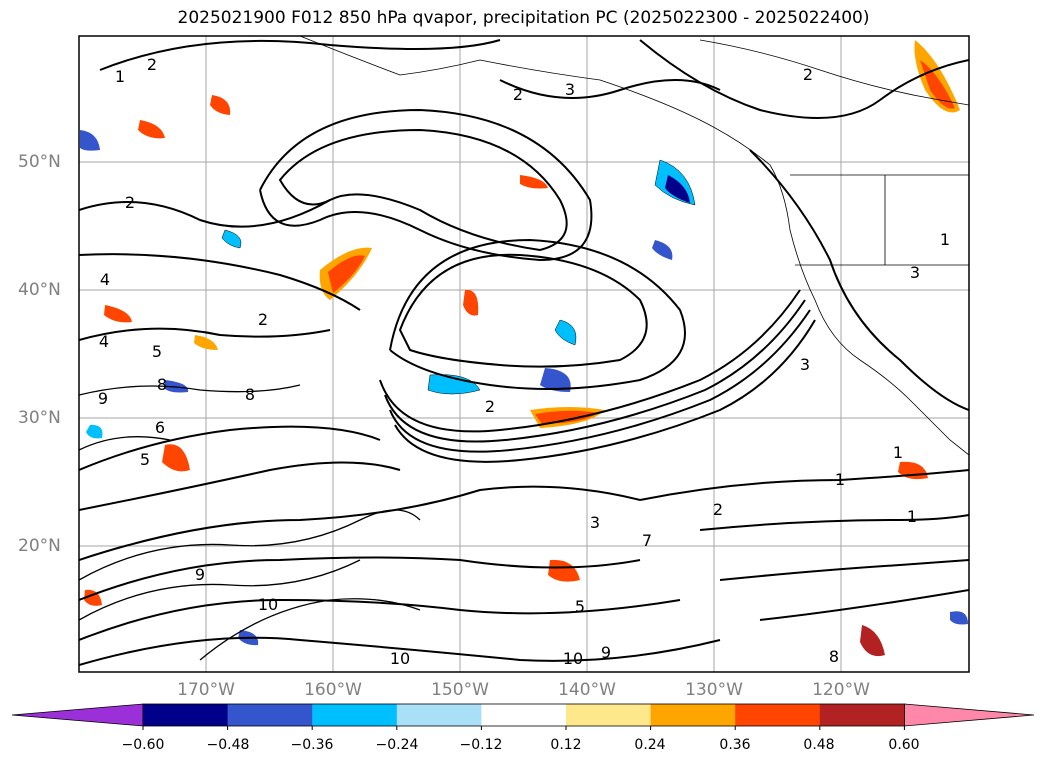 The height and width of the screenshot is (765, 1047). I want to click on colorbar-tick-label: 0.60, so click(904, 745).